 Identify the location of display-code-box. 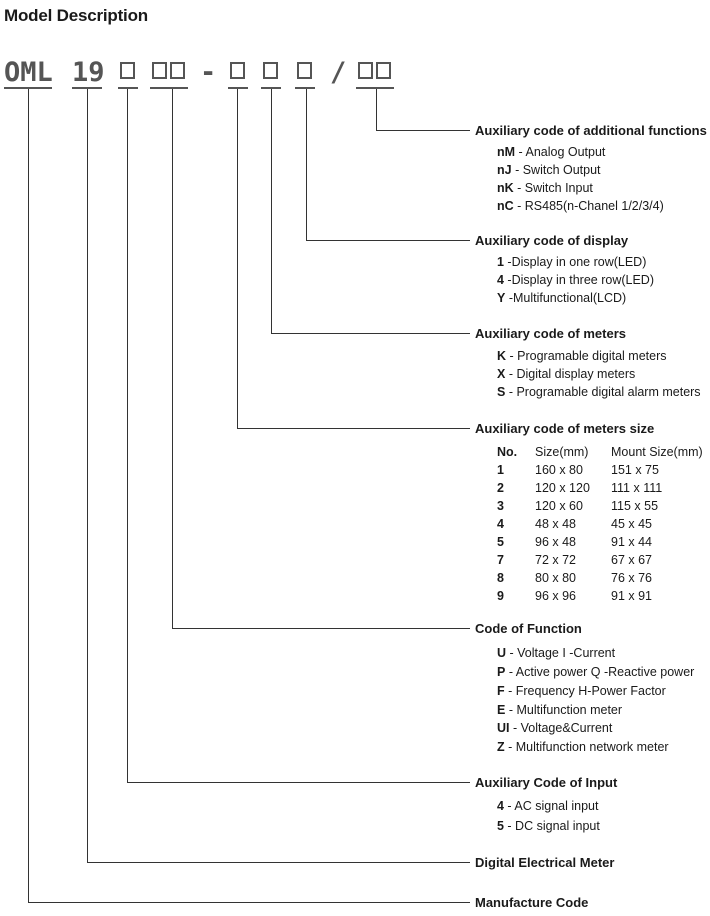
(304, 70).